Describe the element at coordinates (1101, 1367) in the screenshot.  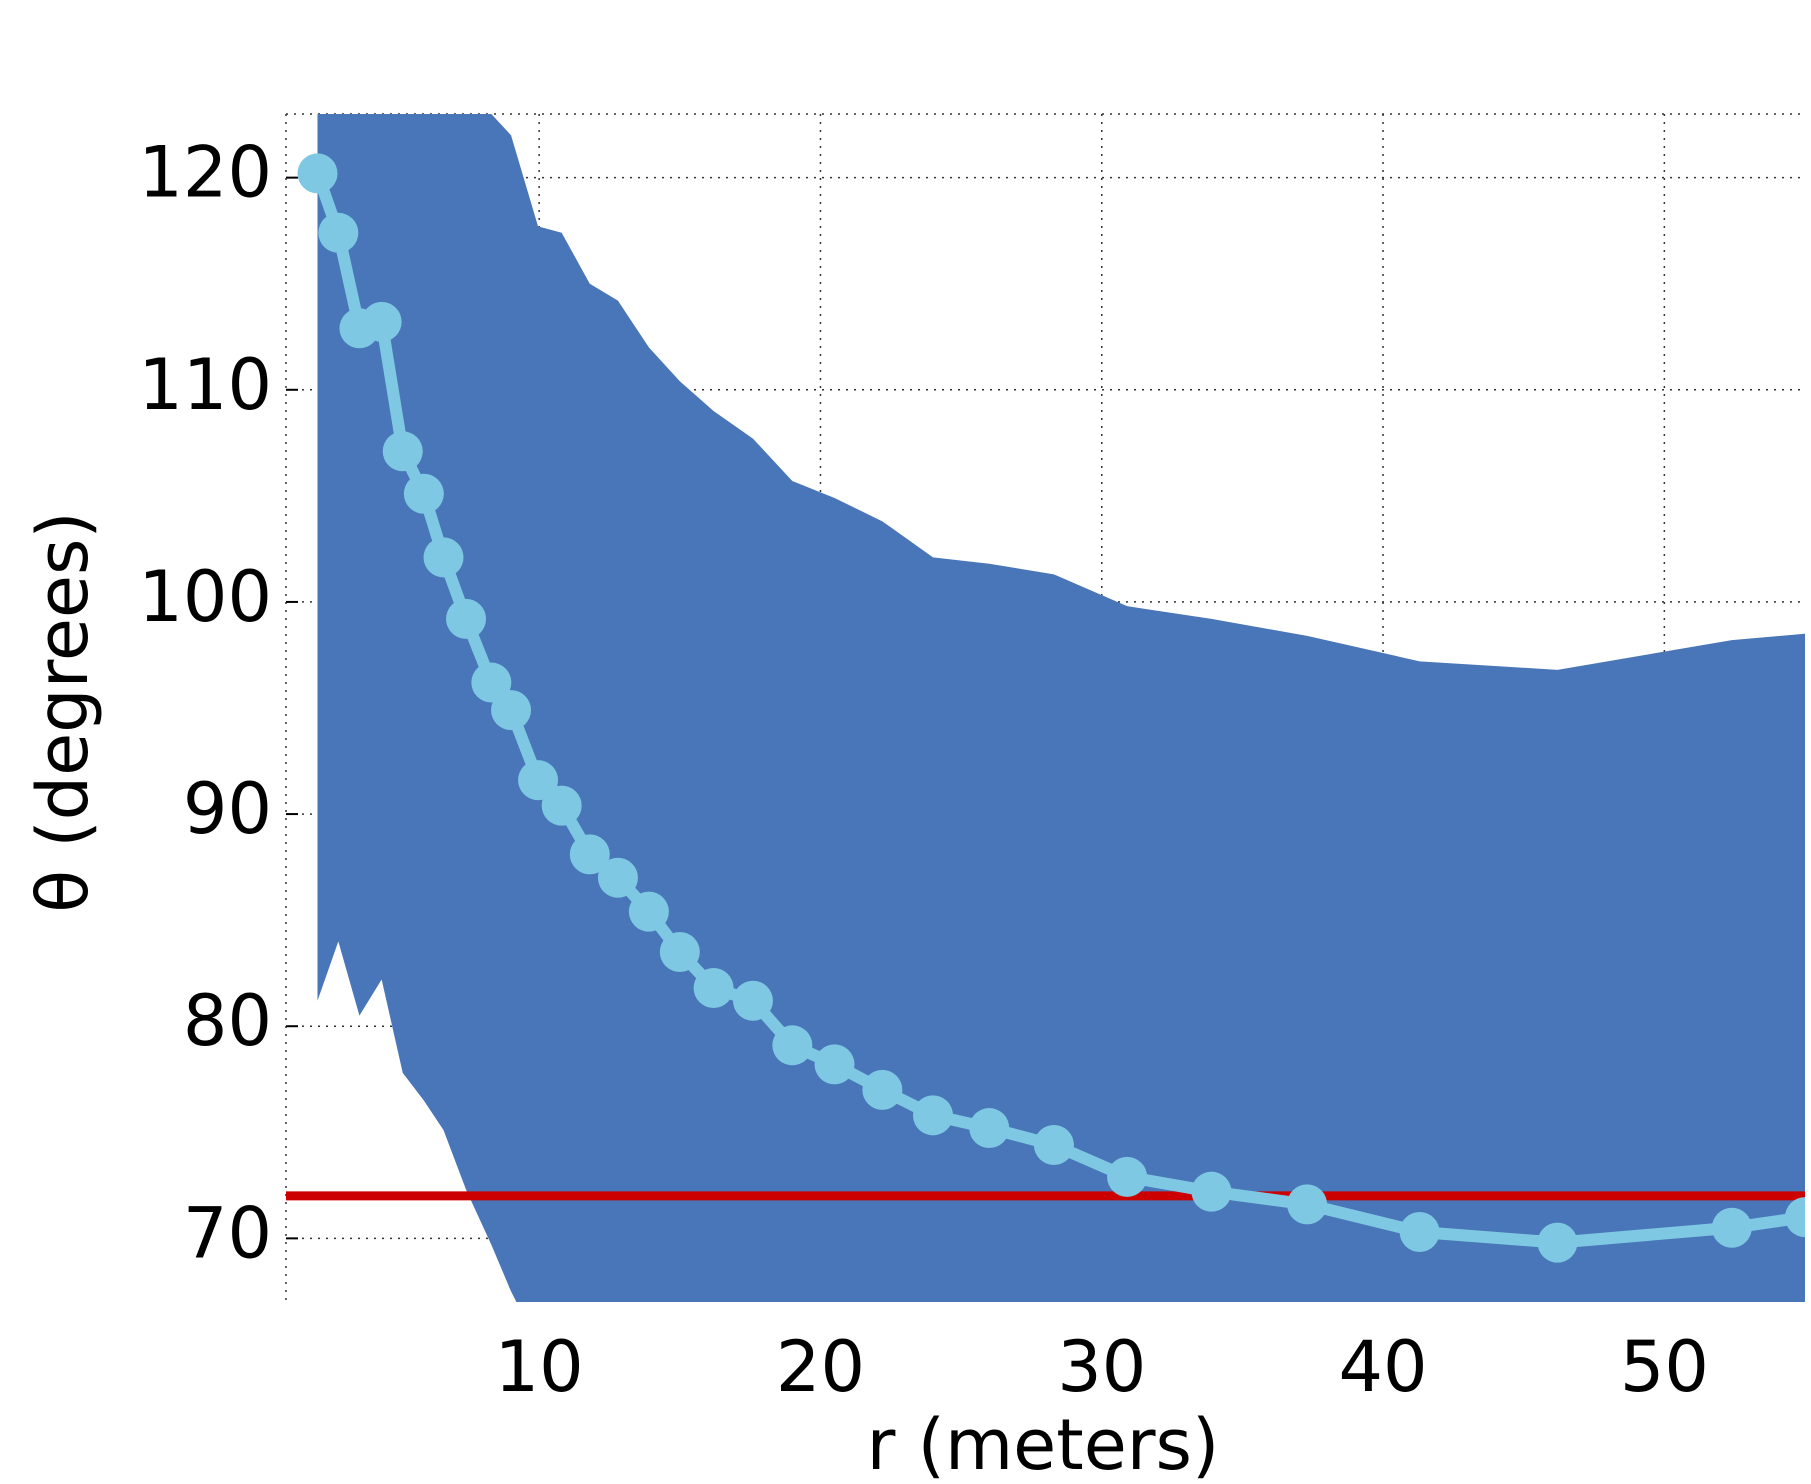
I see `x-tick-label: 30` at that location.